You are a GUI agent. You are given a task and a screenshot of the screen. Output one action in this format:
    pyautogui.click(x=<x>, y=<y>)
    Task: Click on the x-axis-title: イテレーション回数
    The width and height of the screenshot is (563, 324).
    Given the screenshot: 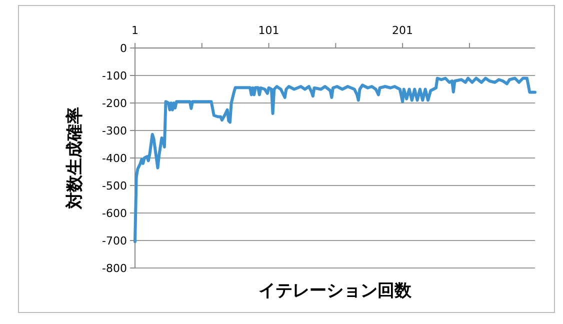 What is the action you would take?
    pyautogui.click(x=335, y=291)
    